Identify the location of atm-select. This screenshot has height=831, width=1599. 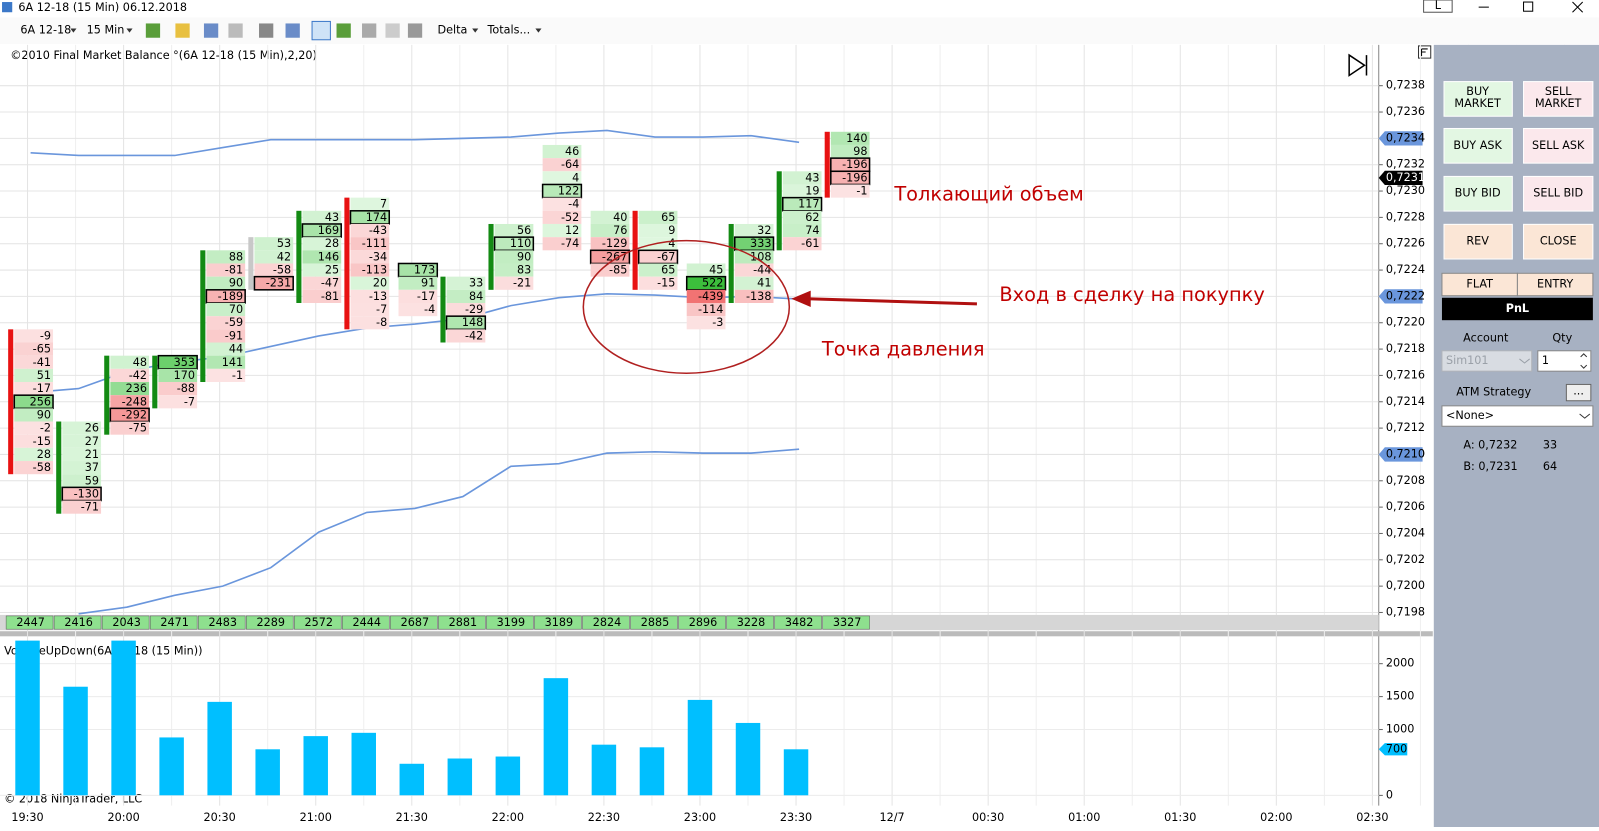
(1517, 416).